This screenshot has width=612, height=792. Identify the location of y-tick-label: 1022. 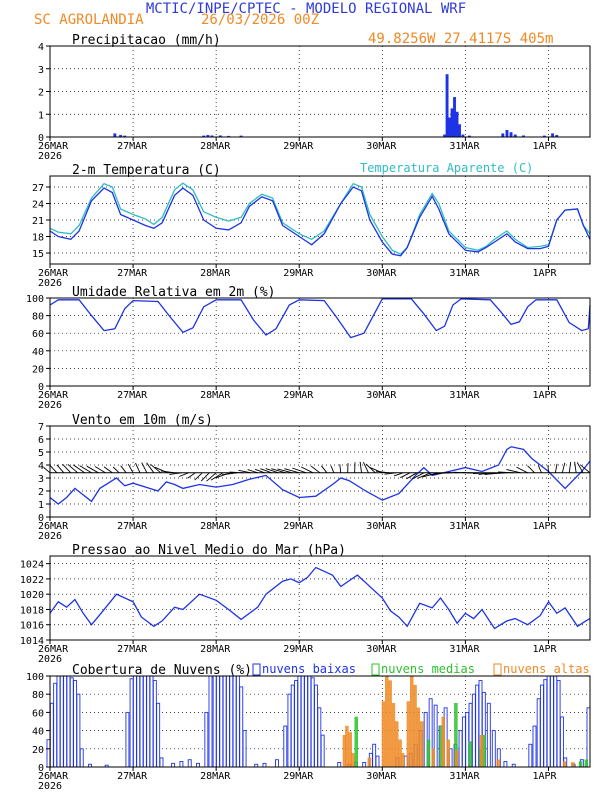
(32, 580).